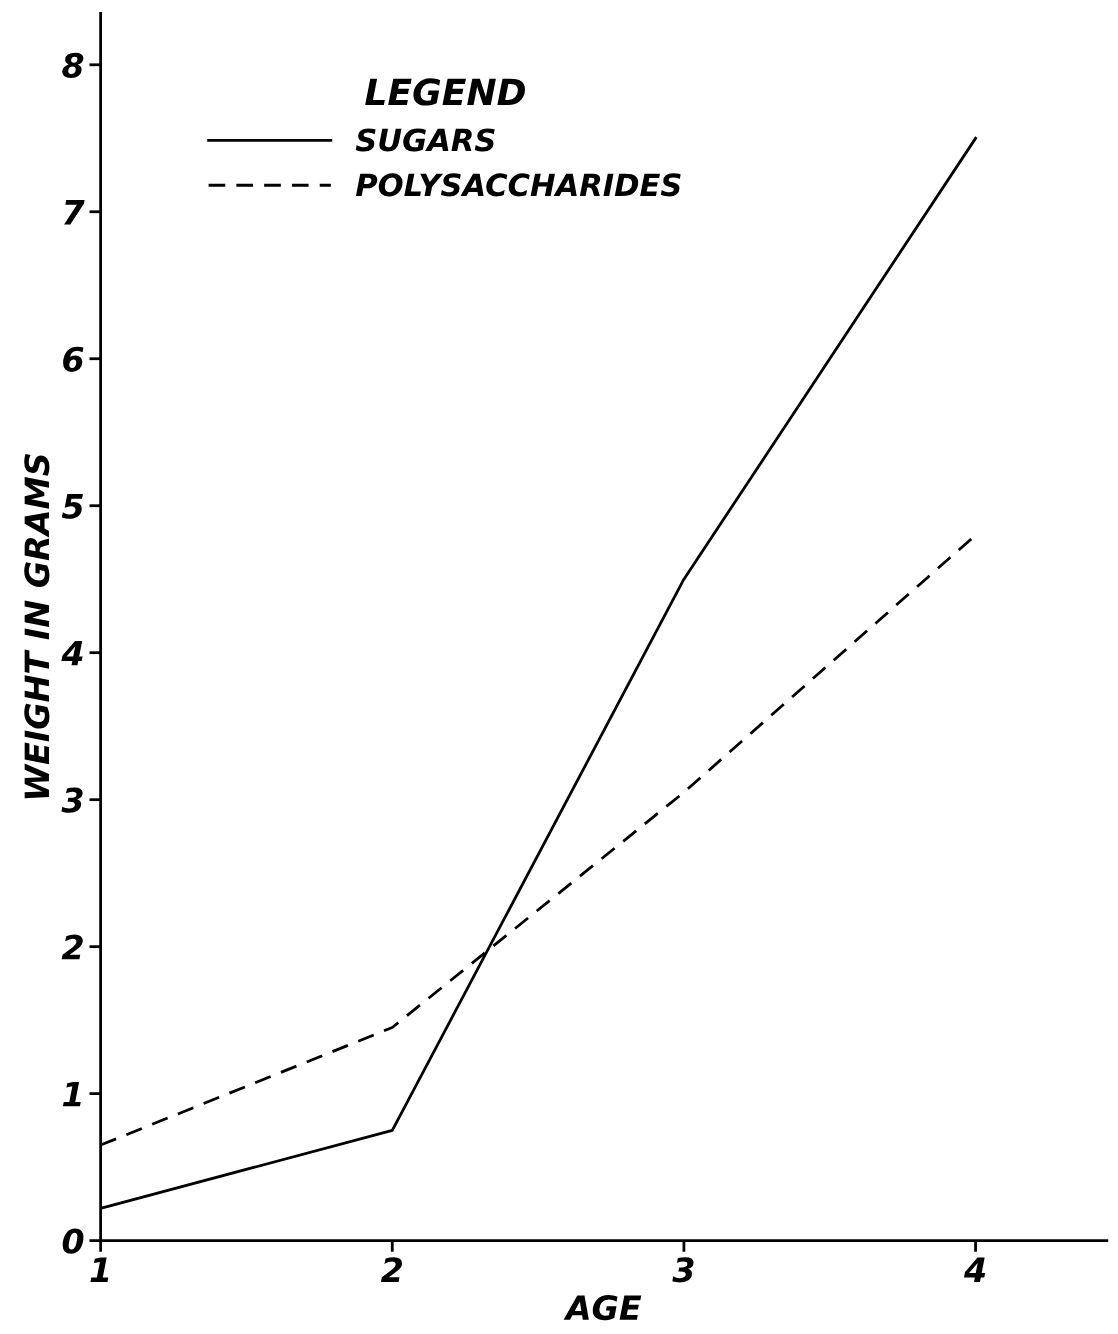 Image resolution: width=1118 pixels, height=1334 pixels. I want to click on y-tick-label: 3, so click(72, 800).